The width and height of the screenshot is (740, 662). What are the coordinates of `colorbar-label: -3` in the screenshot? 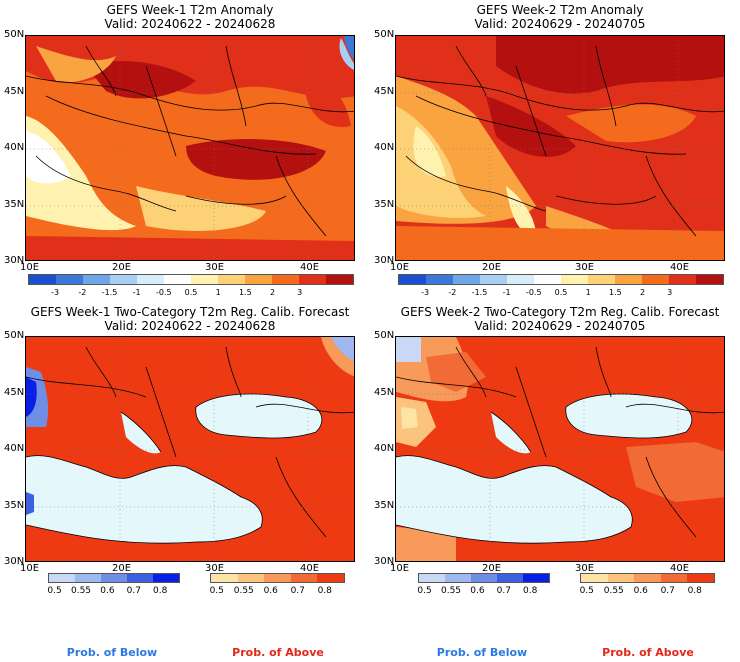 It's located at (55, 292).